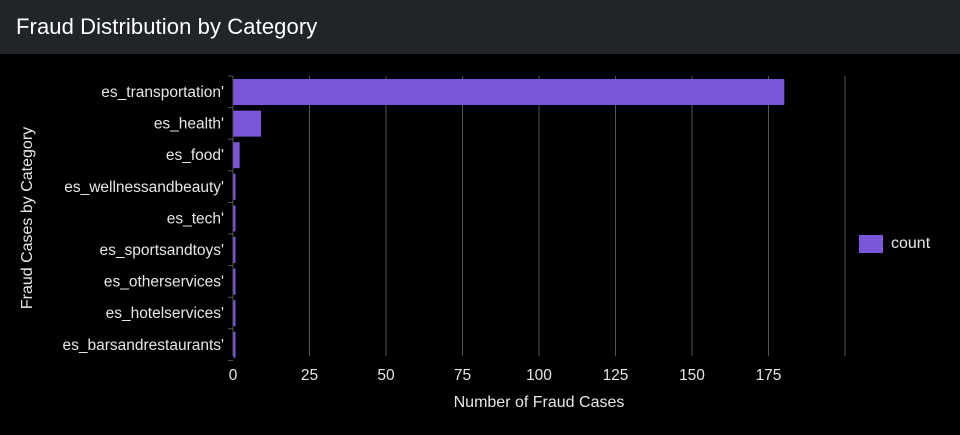  What do you see at coordinates (167, 26) in the screenshot?
I see `panel-title: Fraud Distribution by Category` at bounding box center [167, 26].